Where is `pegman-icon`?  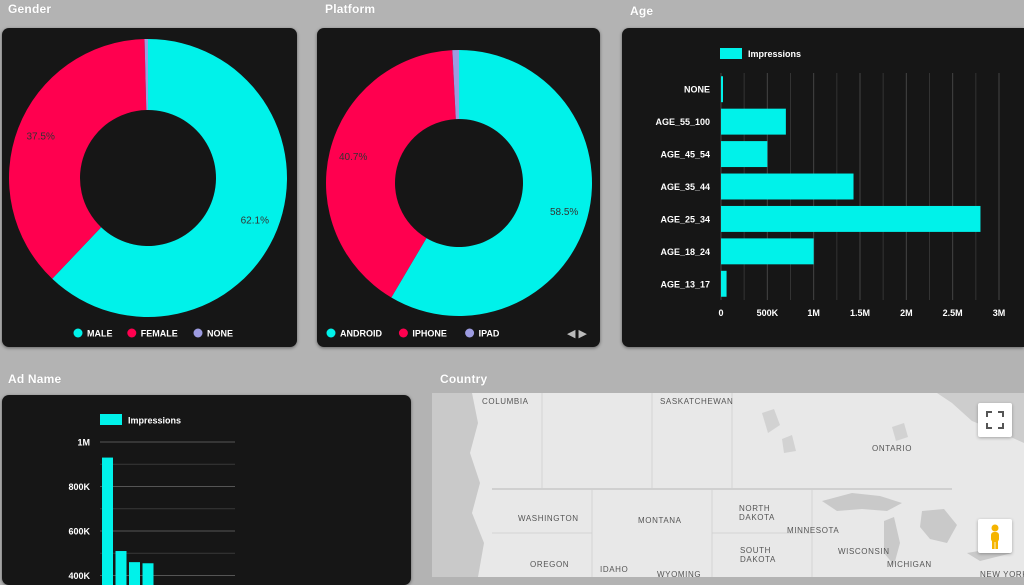
pegman-icon is located at coordinates (995, 536).